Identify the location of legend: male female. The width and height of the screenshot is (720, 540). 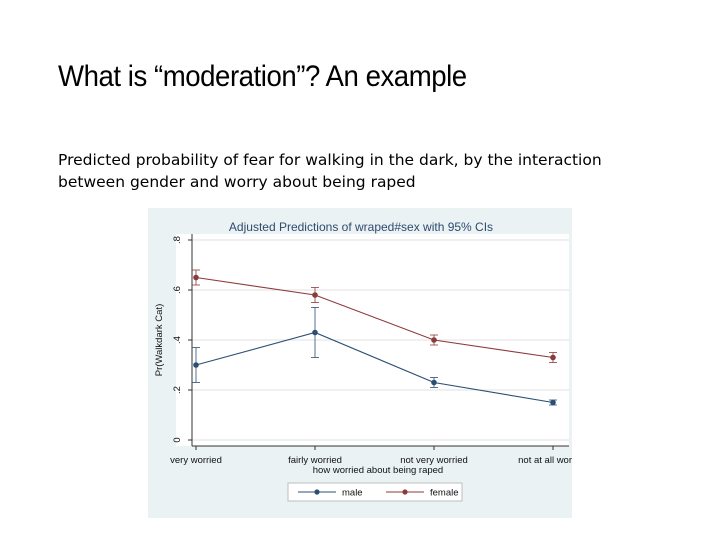
(378, 493).